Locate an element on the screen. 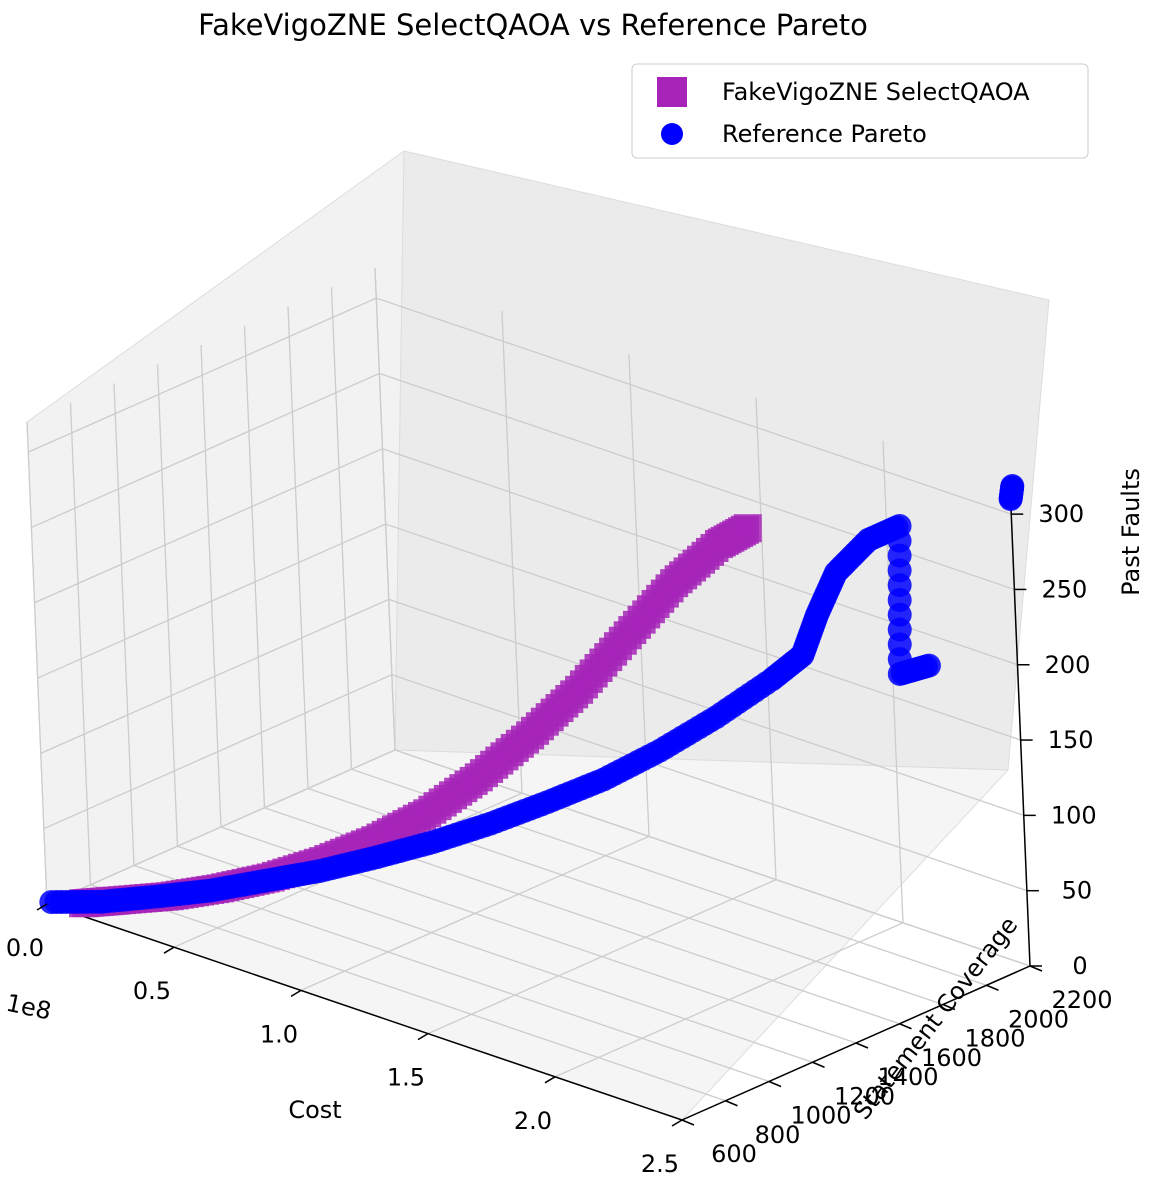 This screenshot has height=1204, width=1154. legend: FakeVigoZNE SelectQAOA Reference Pareto is located at coordinates (860, 111).